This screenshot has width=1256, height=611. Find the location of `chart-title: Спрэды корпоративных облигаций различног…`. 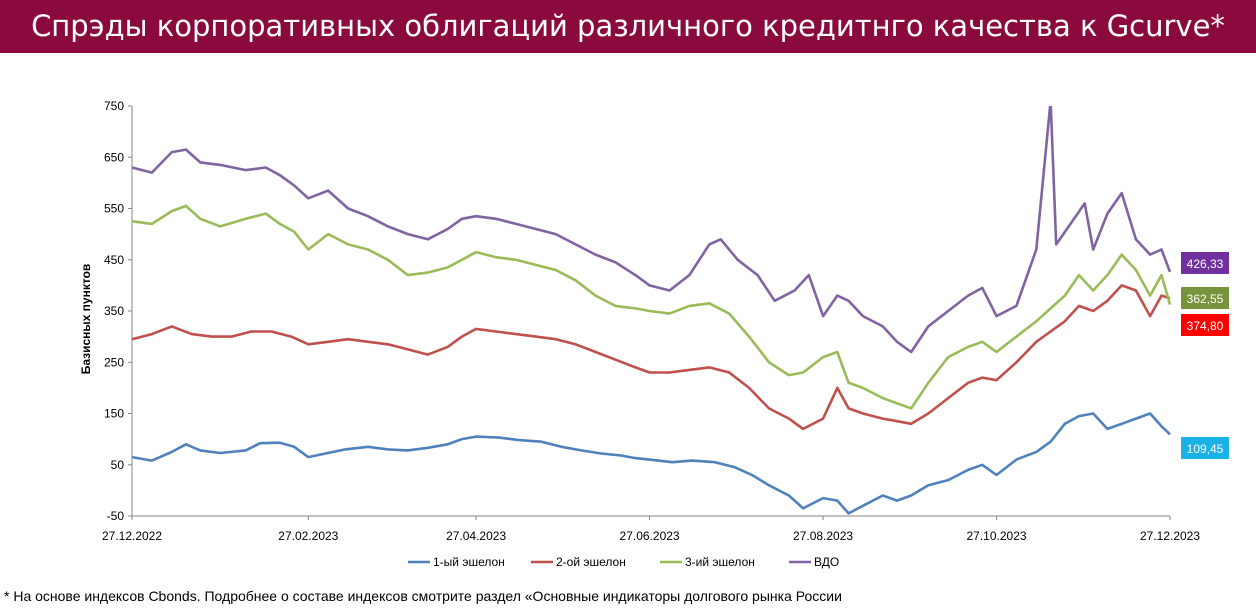

chart-title: Спрэды корпоративных облигаций различног… is located at coordinates (628, 26).